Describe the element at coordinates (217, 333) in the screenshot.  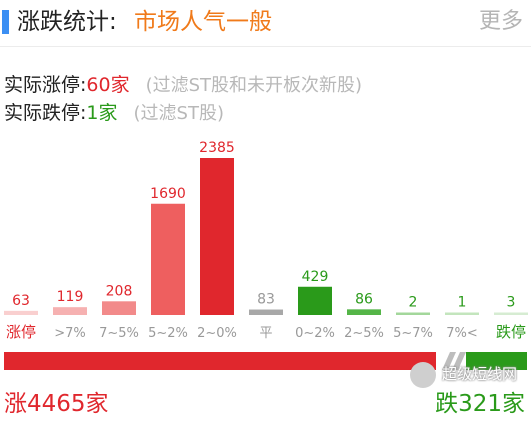
I see `category-label: 2~0%` at that location.